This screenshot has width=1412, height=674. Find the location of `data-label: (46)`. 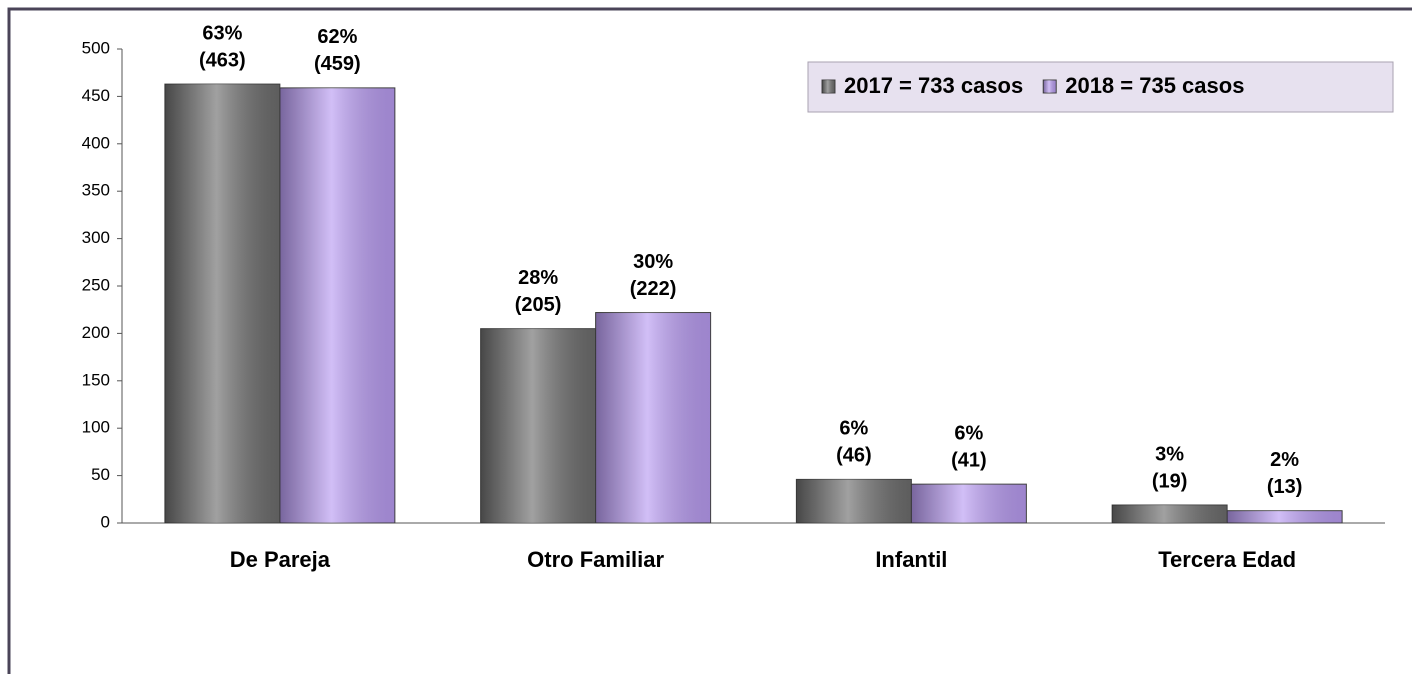

data-label: (46) is located at coordinates (854, 456).